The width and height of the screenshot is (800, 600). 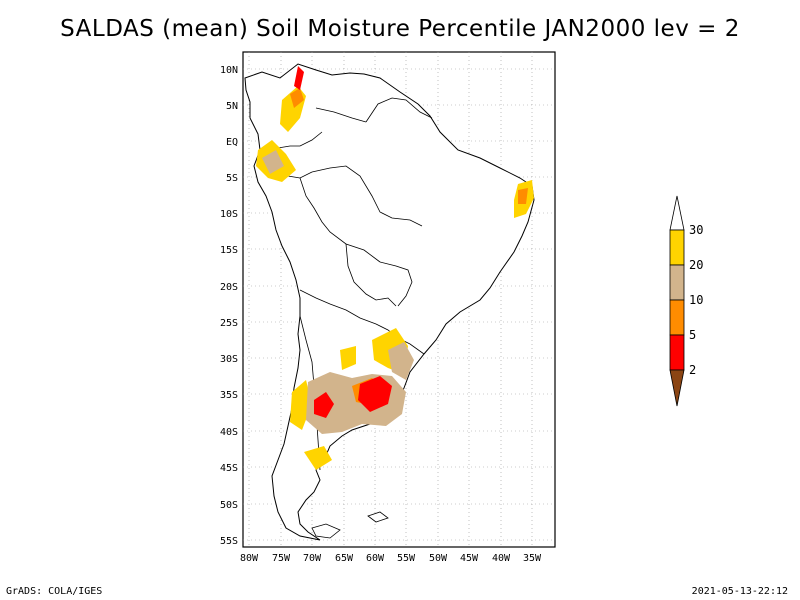 I want to click on lat-label: 15S, so click(x=229, y=250).